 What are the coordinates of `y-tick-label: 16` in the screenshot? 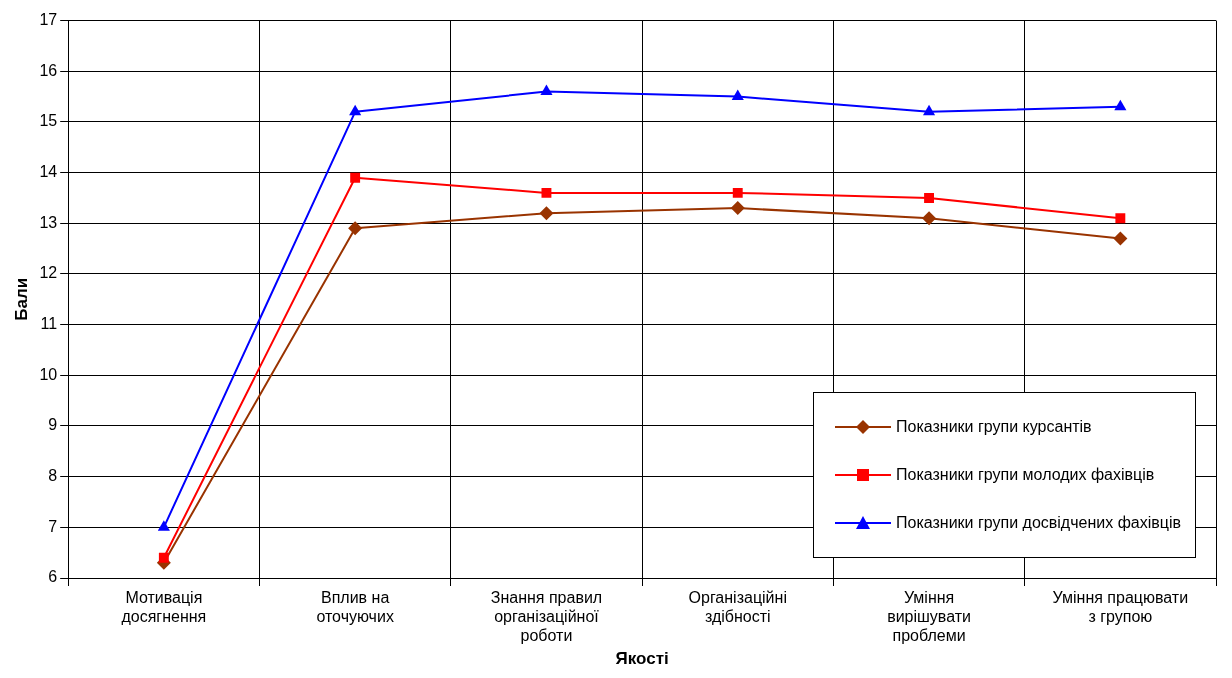 It's located at (48, 70).